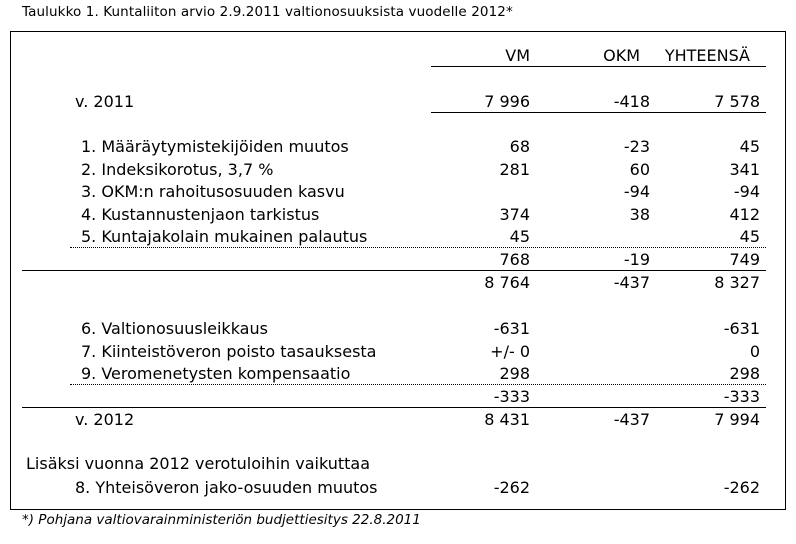 This screenshot has height=544, width=796. I want to click on row-total: 0, so click(754, 351).